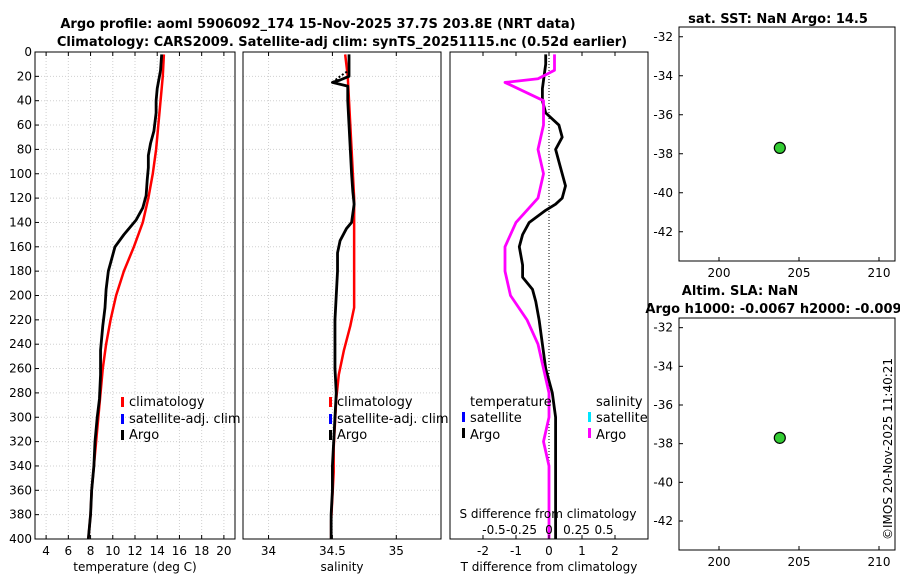  I want to click on x-tick-label: 12, so click(134, 551).